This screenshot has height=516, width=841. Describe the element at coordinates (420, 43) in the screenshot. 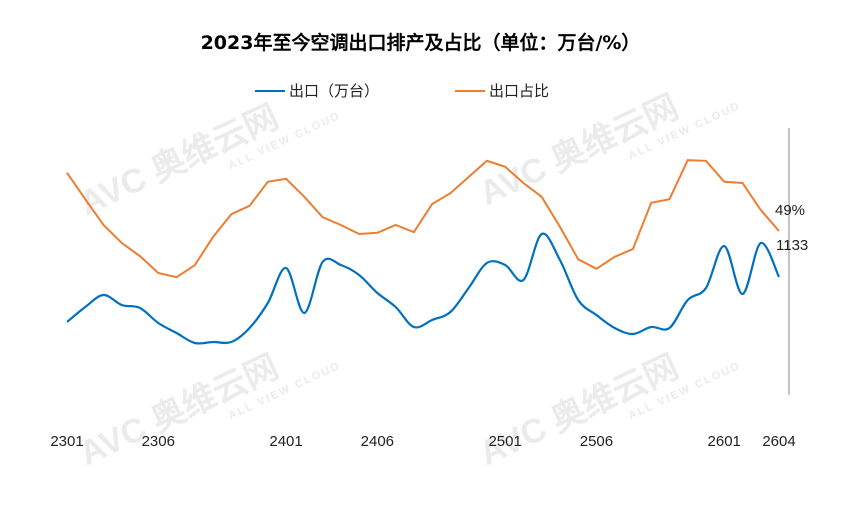

I see `chart-title: 2023年至今空调出口排产及占比（单位：万台/%）` at that location.